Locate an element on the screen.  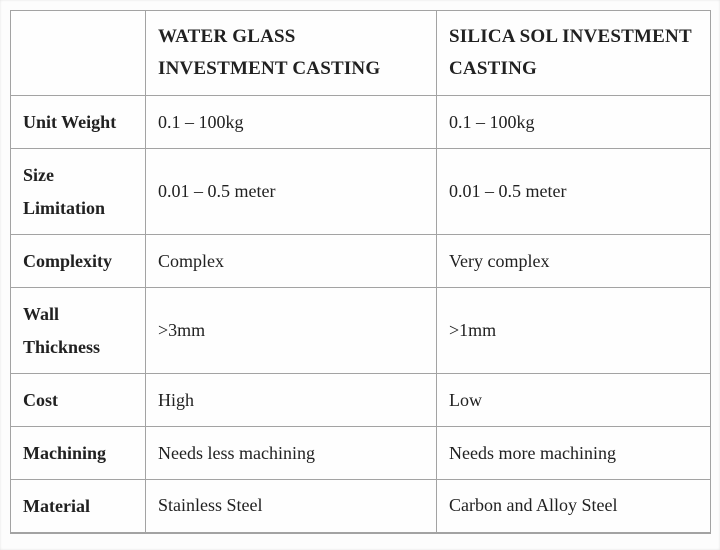
water-glass-cell: 0.1 – 100kg is located at coordinates (291, 122).